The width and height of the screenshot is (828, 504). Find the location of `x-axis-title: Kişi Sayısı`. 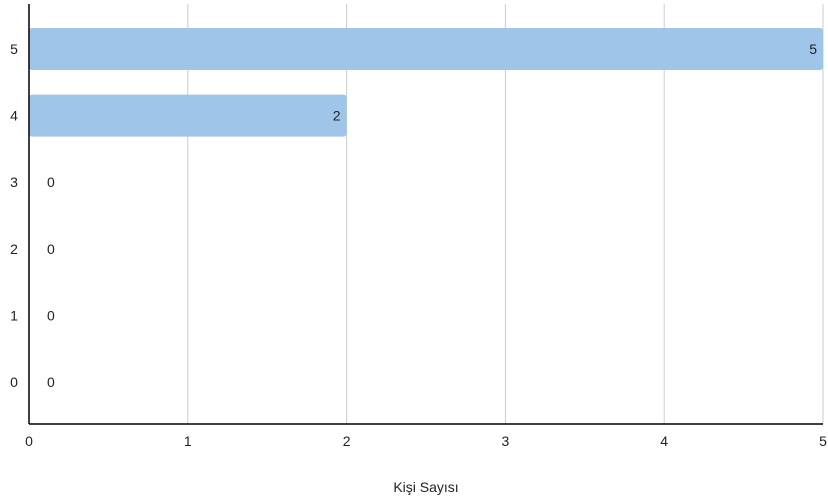

x-axis-title: Kişi Sayısı is located at coordinates (425, 487).